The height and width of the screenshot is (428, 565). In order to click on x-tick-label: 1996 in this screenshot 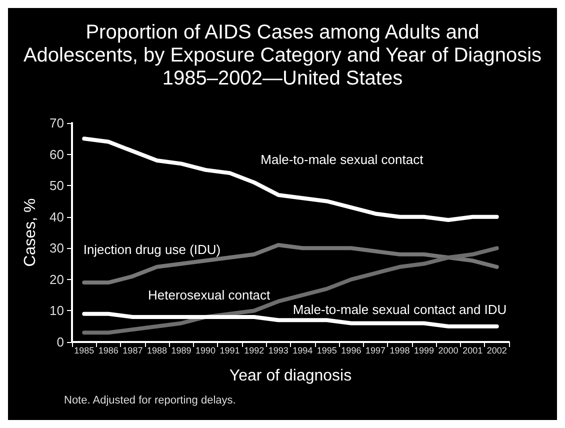, I will do `click(351, 351)`.